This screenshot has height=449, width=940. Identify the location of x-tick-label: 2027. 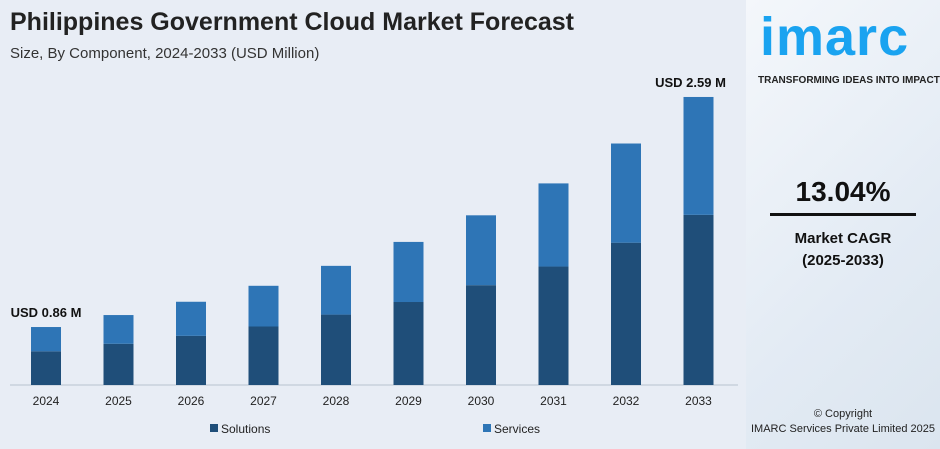
(263, 401).